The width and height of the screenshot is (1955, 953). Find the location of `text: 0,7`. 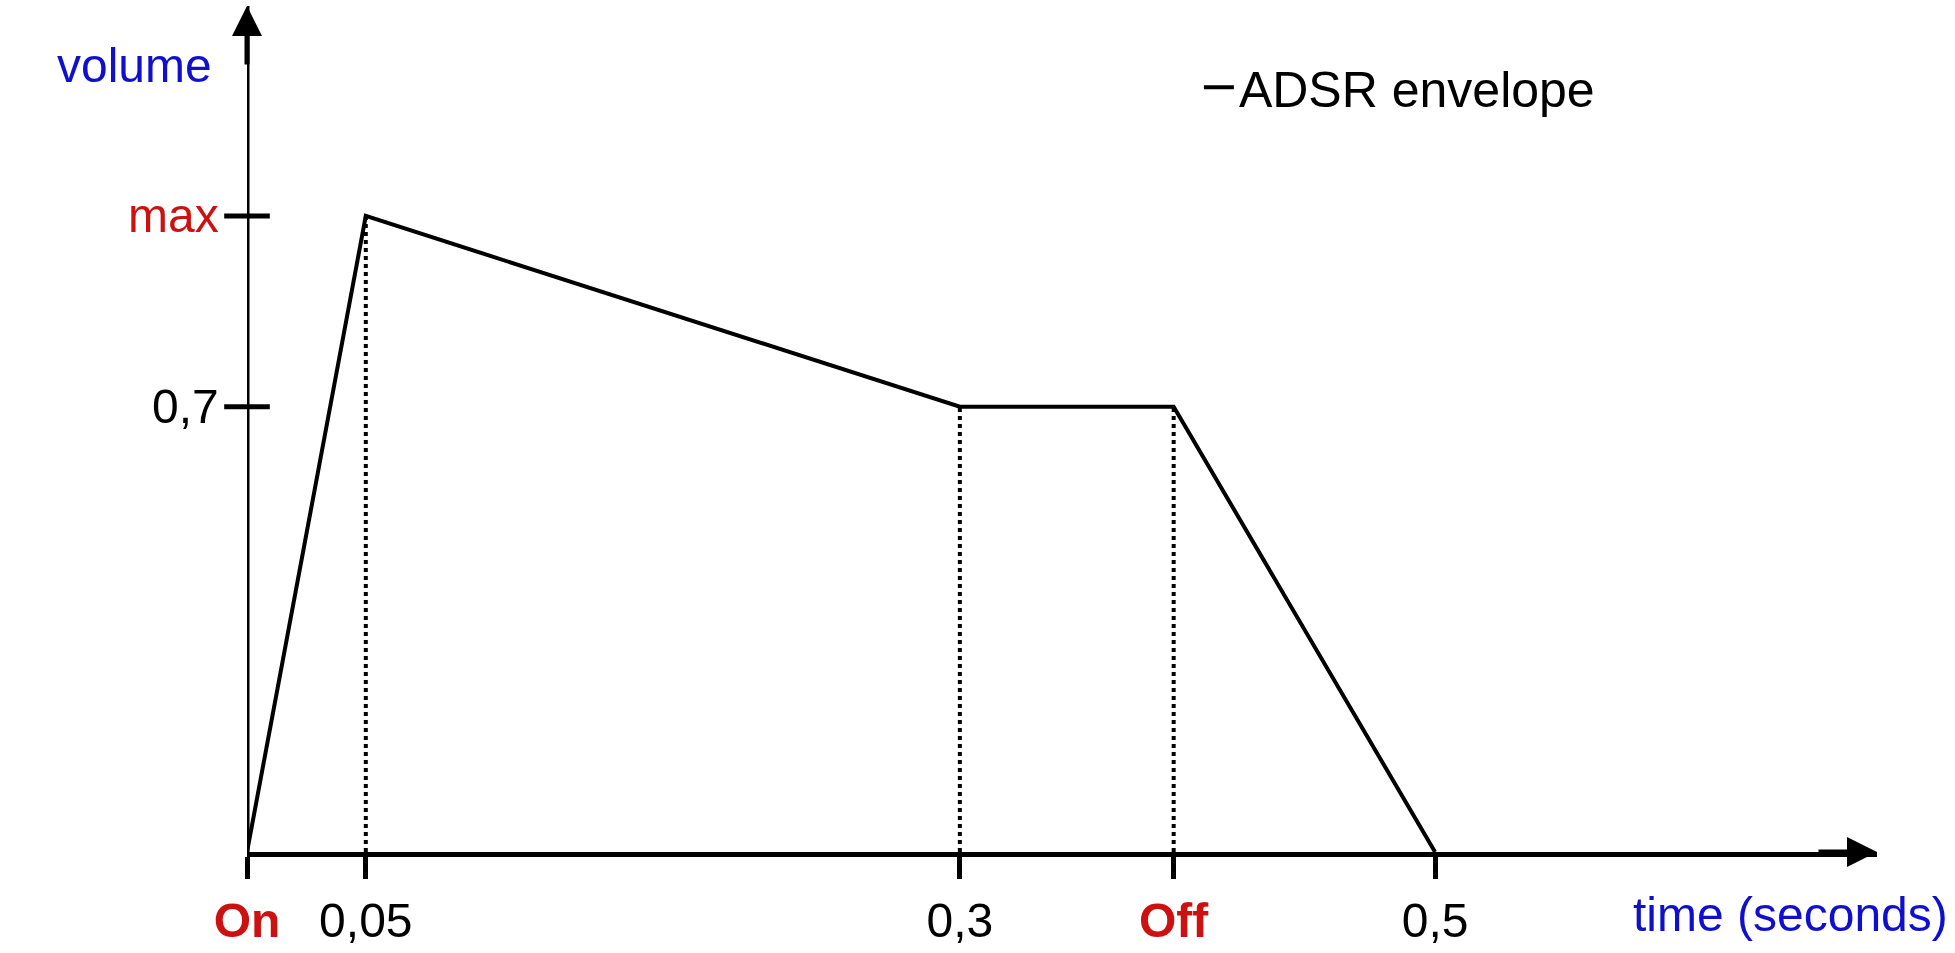

text: 0,7 is located at coordinates (185, 406).